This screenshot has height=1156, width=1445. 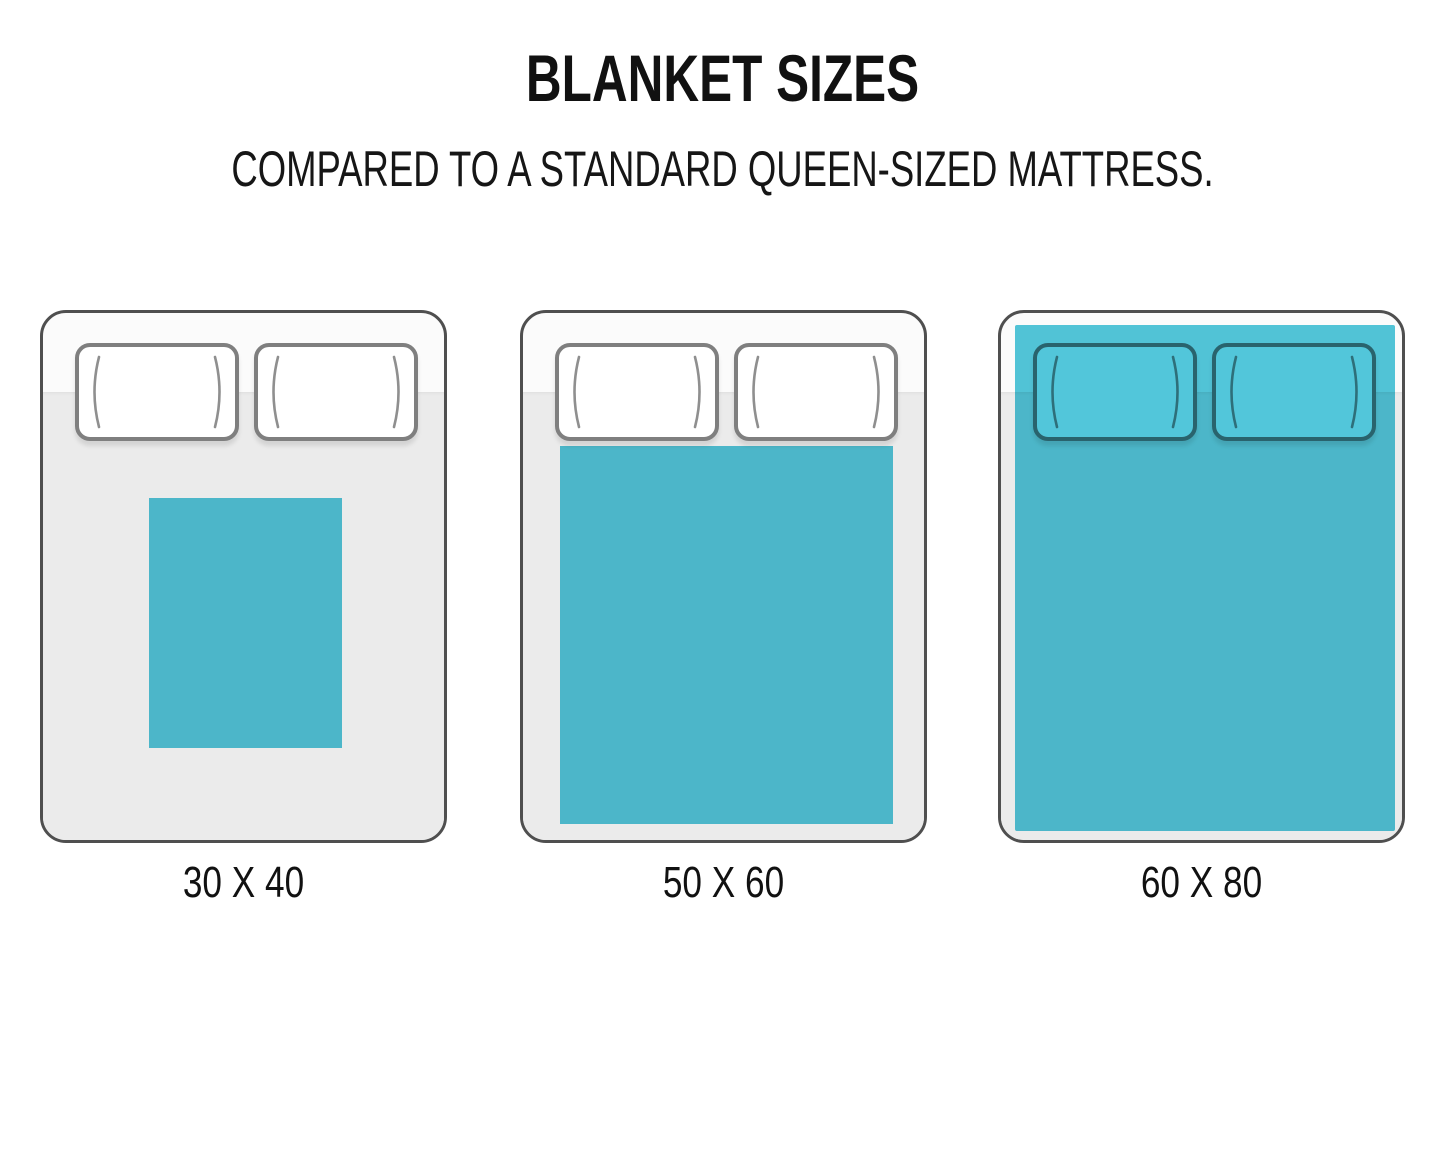 I want to click on size-label: 60 X 80, so click(x=1201, y=882).